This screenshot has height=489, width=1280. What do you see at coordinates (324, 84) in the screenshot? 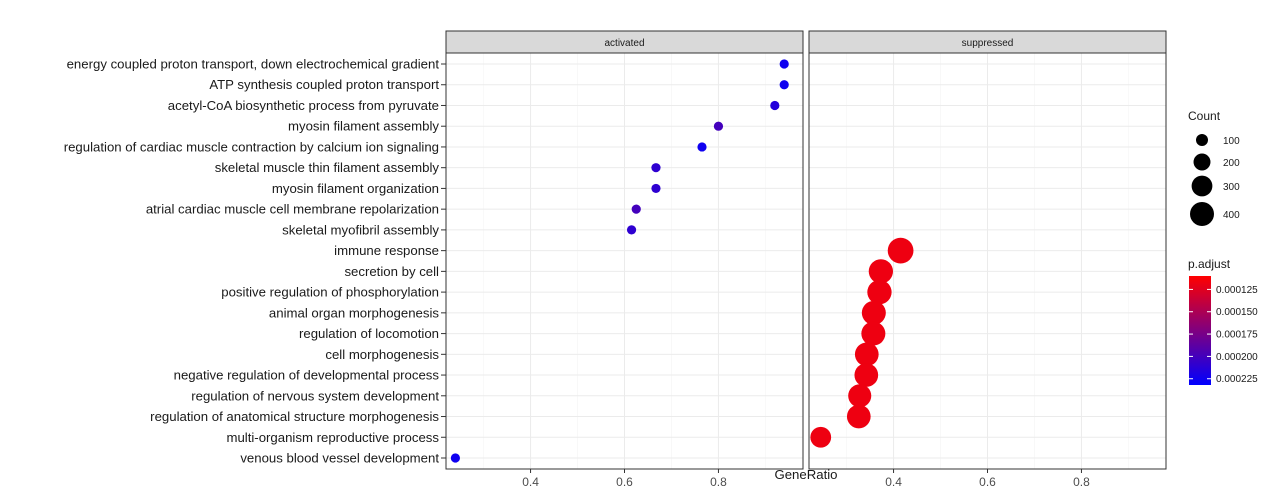
I see `y-tick-label: ATP synthesis coupled proton transport` at bounding box center [324, 84].